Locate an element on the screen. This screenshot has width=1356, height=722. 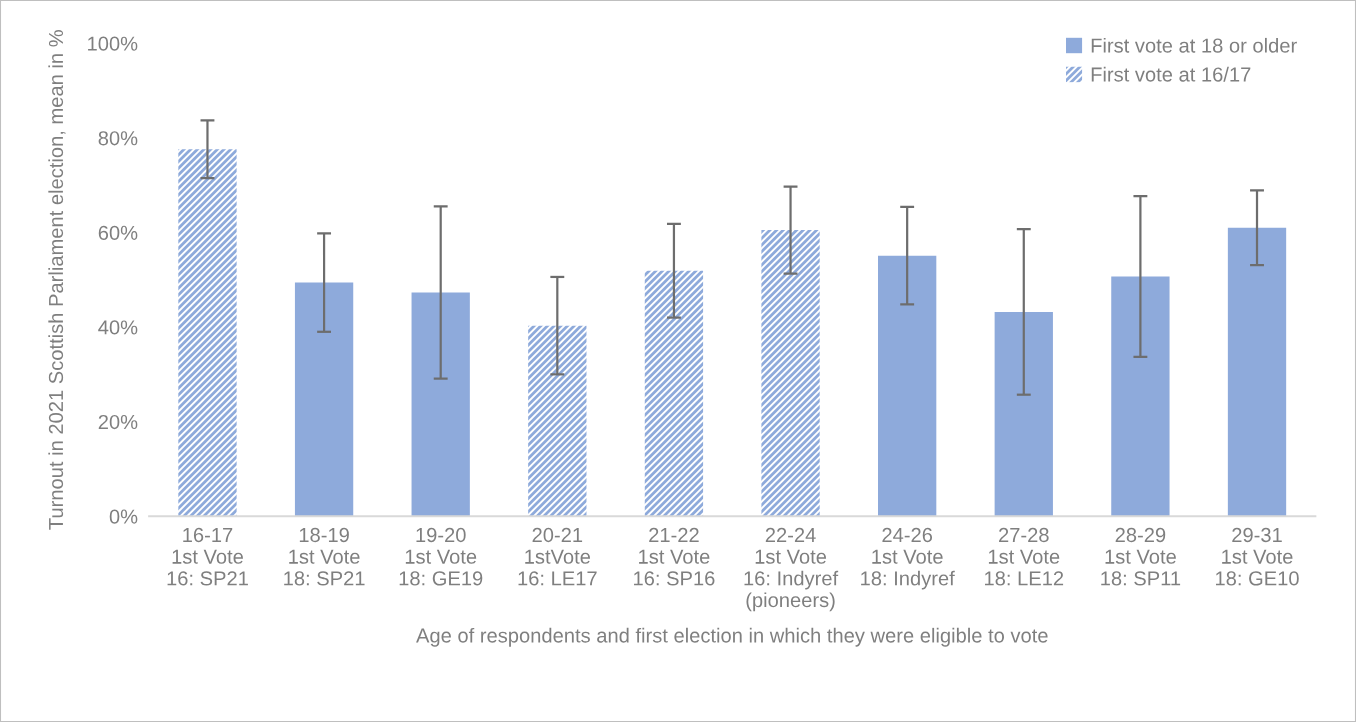
y-axis-title: Turnout in 2021 Scottish Parliament election, mean in % is located at coordinates (57, 280).